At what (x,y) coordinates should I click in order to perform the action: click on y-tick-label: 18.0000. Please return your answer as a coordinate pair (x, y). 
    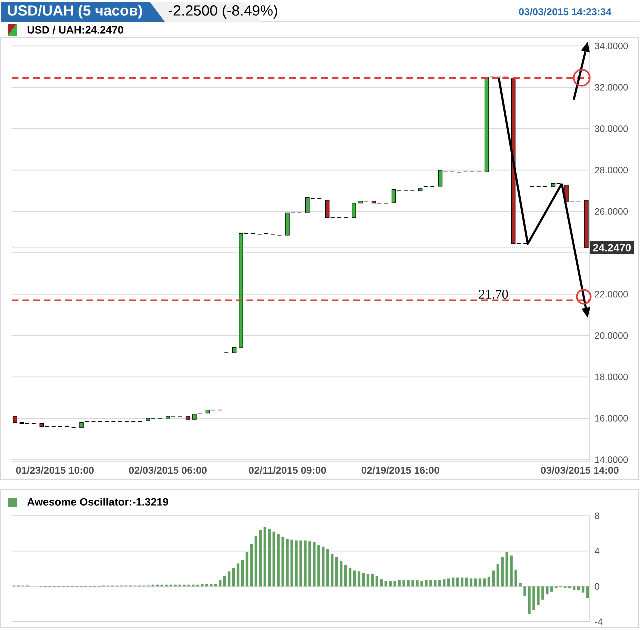
    Looking at the image, I should click on (611, 377).